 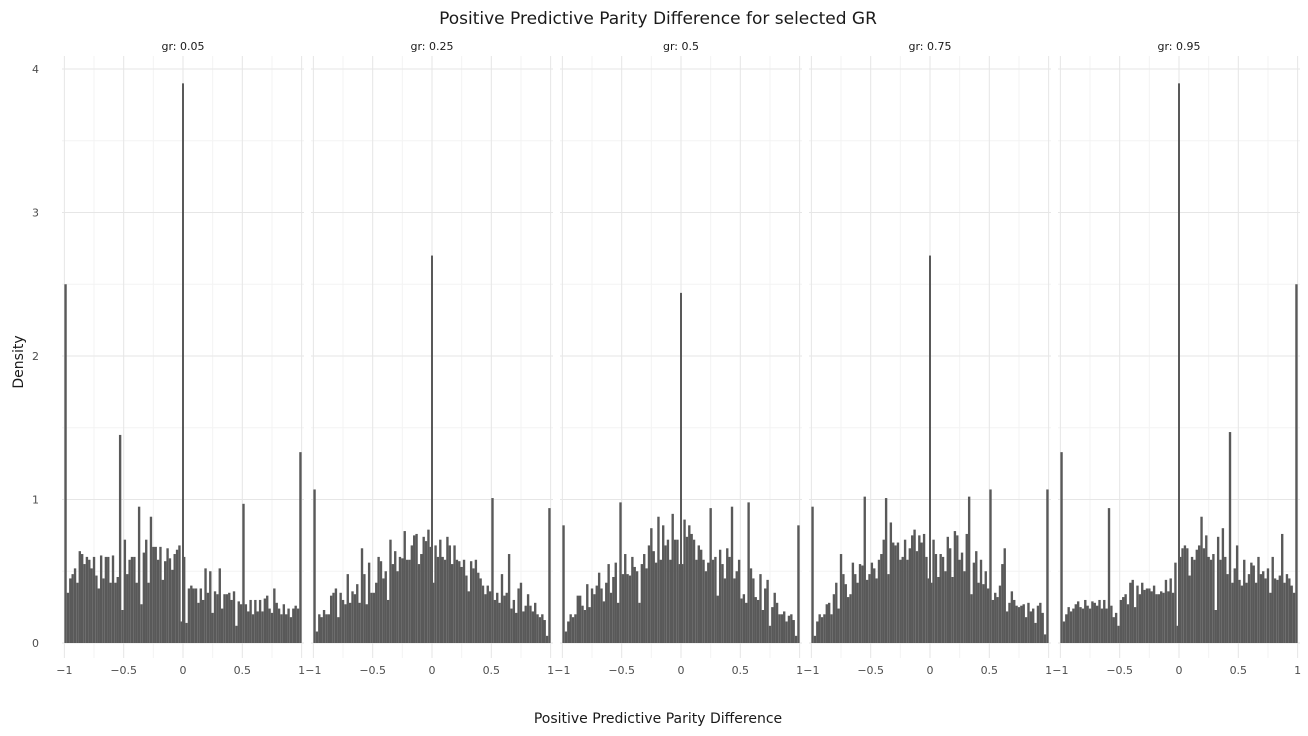 What do you see at coordinates (1048, 670) in the screenshot?
I see `x-tick-label: 1` at bounding box center [1048, 670].